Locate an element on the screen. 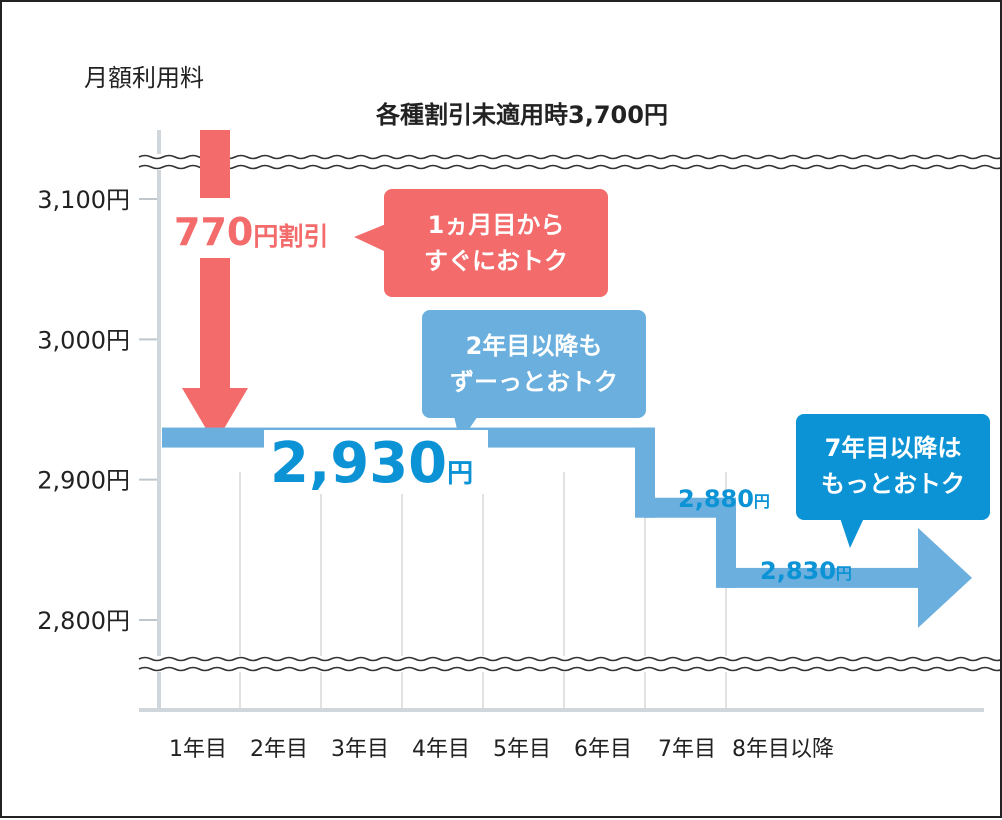 Image resolution: width=1002 pixels, height=820 pixels. x-tick-label: 1年目 is located at coordinates (198, 749).